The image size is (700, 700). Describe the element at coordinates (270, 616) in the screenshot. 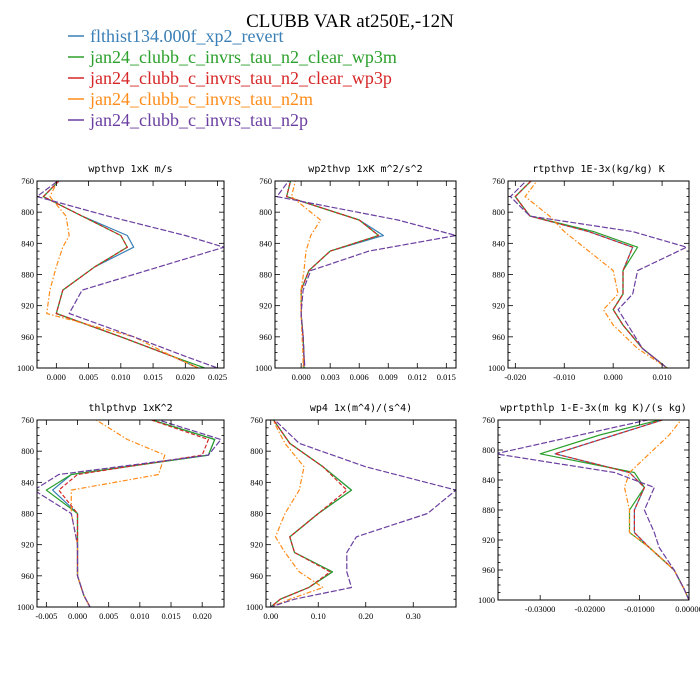

I see `x-tick-label: 0.00` at that location.